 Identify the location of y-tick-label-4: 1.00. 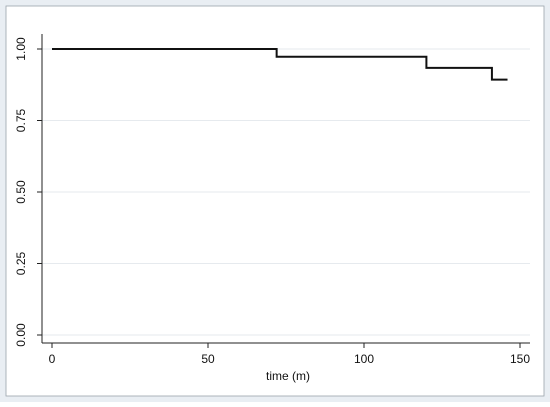
(21, 49).